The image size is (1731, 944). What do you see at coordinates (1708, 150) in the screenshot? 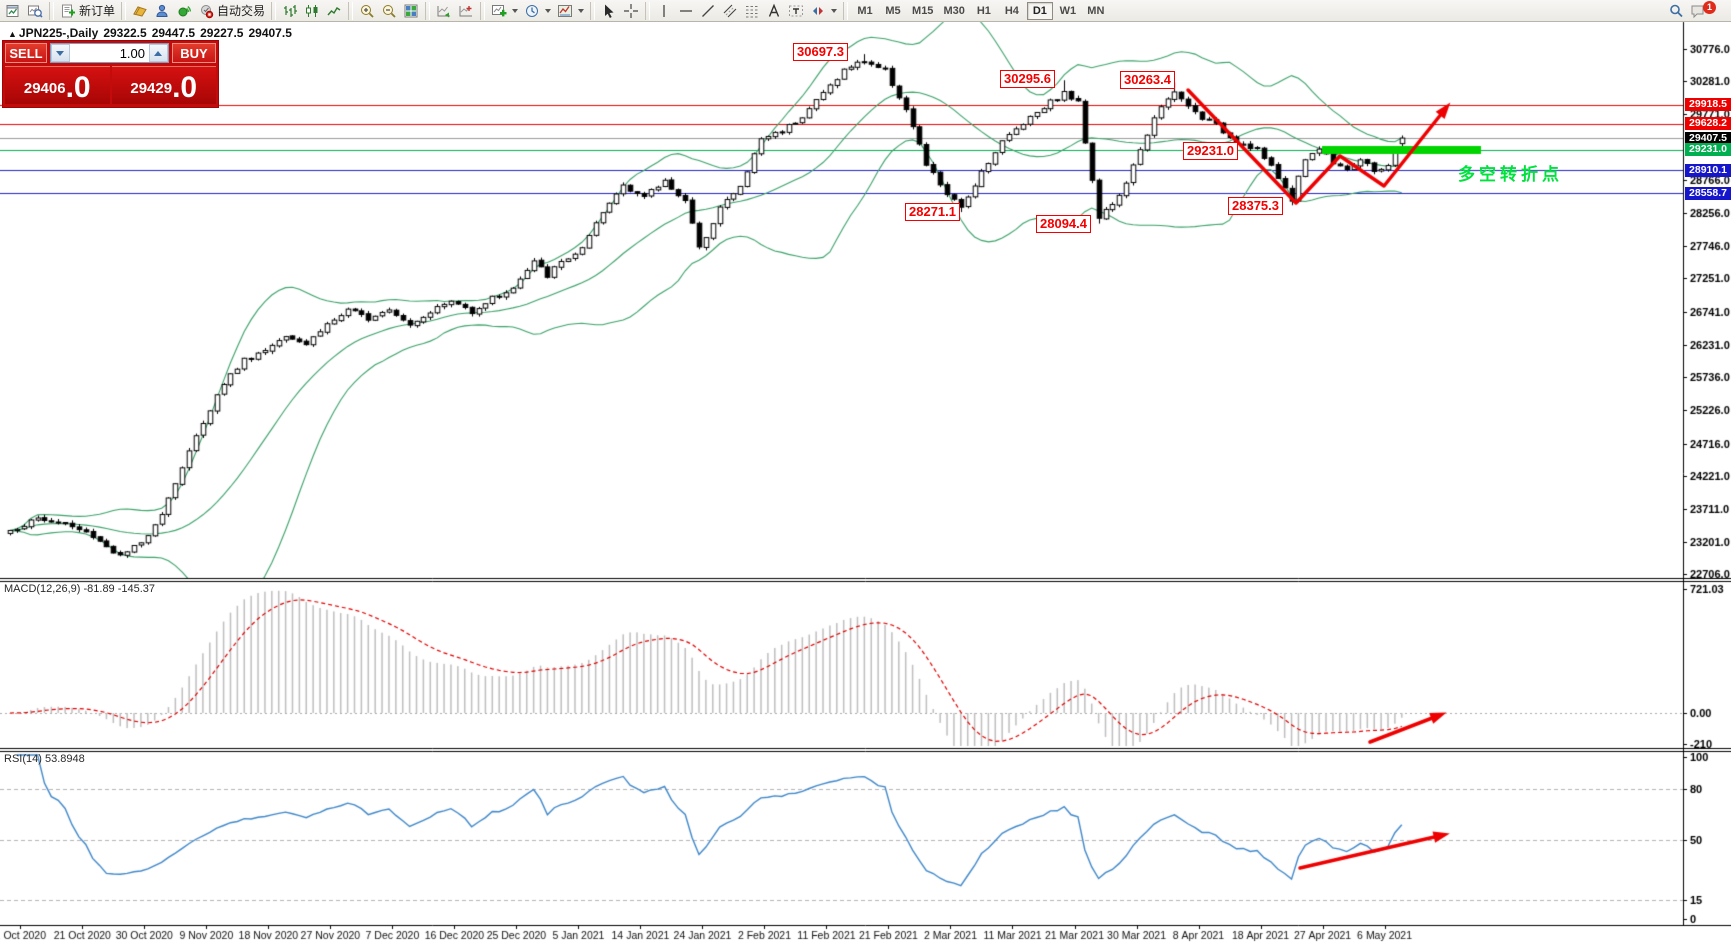
I see `price-axis-badge: 29231.0` at bounding box center [1708, 150].